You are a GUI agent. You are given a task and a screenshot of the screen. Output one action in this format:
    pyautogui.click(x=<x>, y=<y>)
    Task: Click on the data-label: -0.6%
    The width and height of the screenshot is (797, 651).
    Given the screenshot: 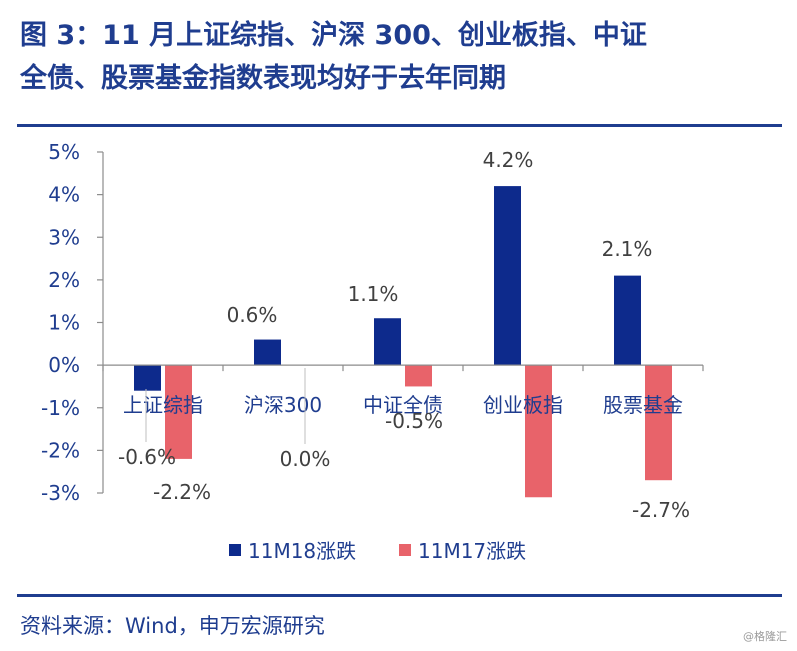 What is the action you would take?
    pyautogui.click(x=147, y=457)
    